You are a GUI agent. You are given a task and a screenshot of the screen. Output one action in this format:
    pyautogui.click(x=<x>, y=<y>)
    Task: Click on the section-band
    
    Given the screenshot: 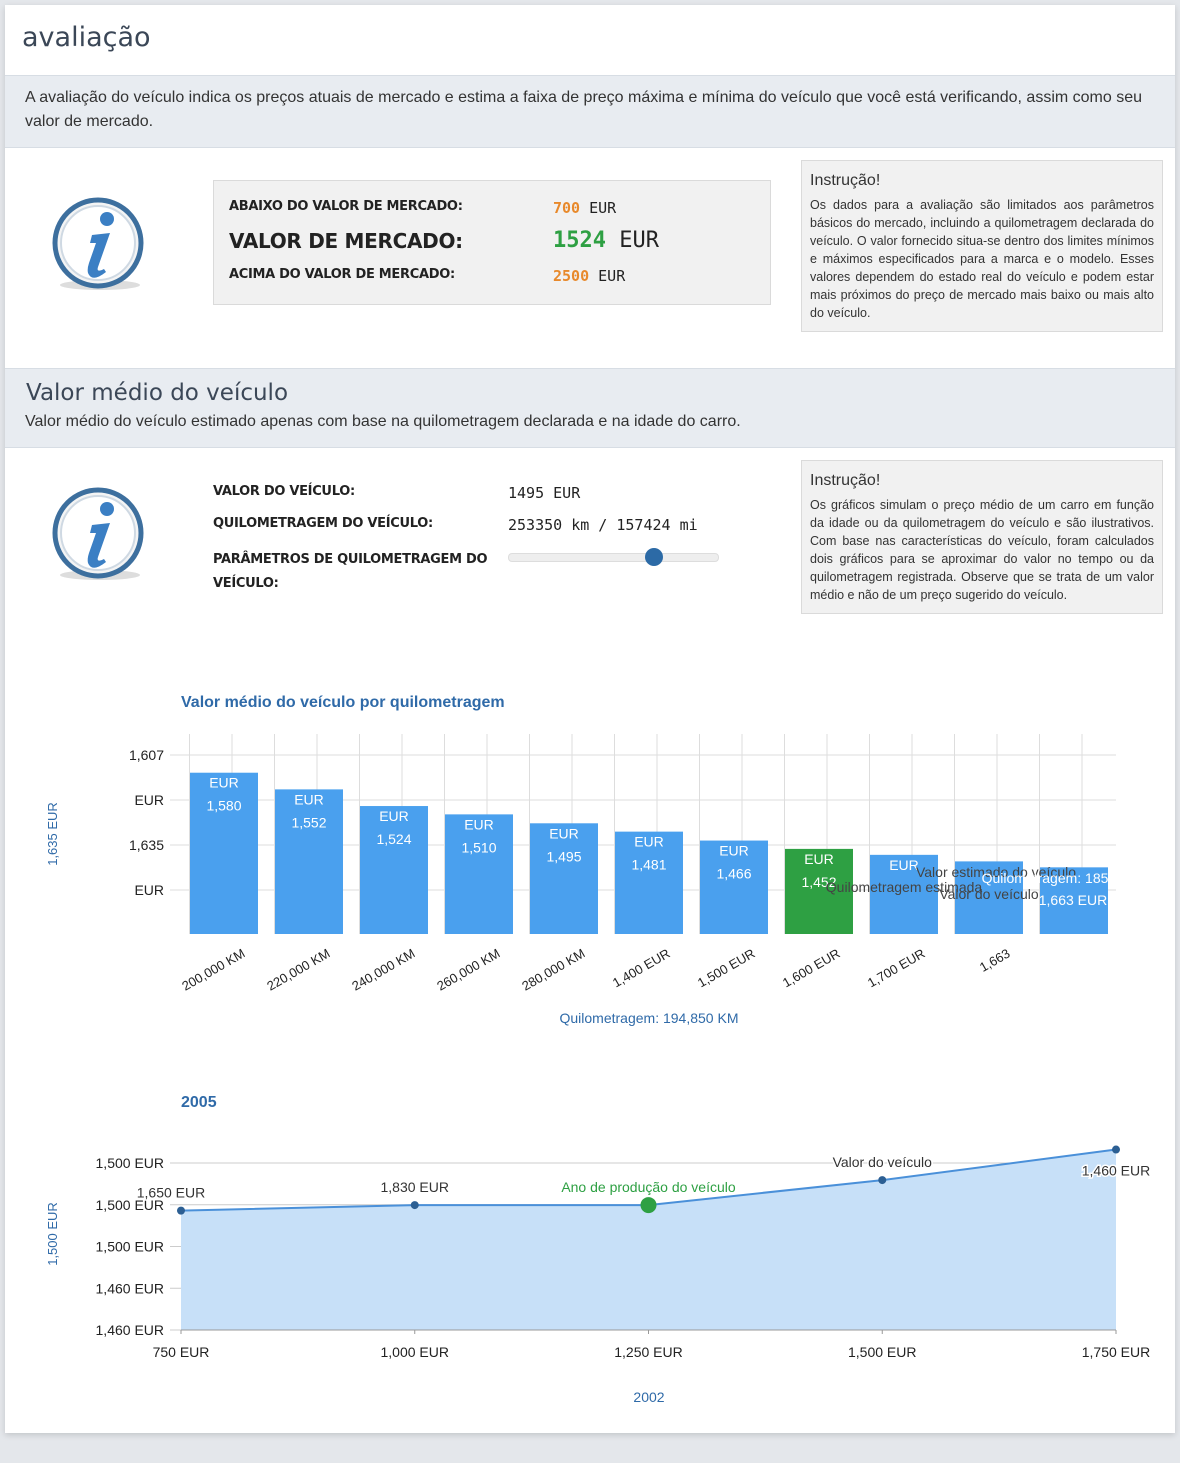 What is the action you would take?
    pyautogui.click(x=590, y=408)
    